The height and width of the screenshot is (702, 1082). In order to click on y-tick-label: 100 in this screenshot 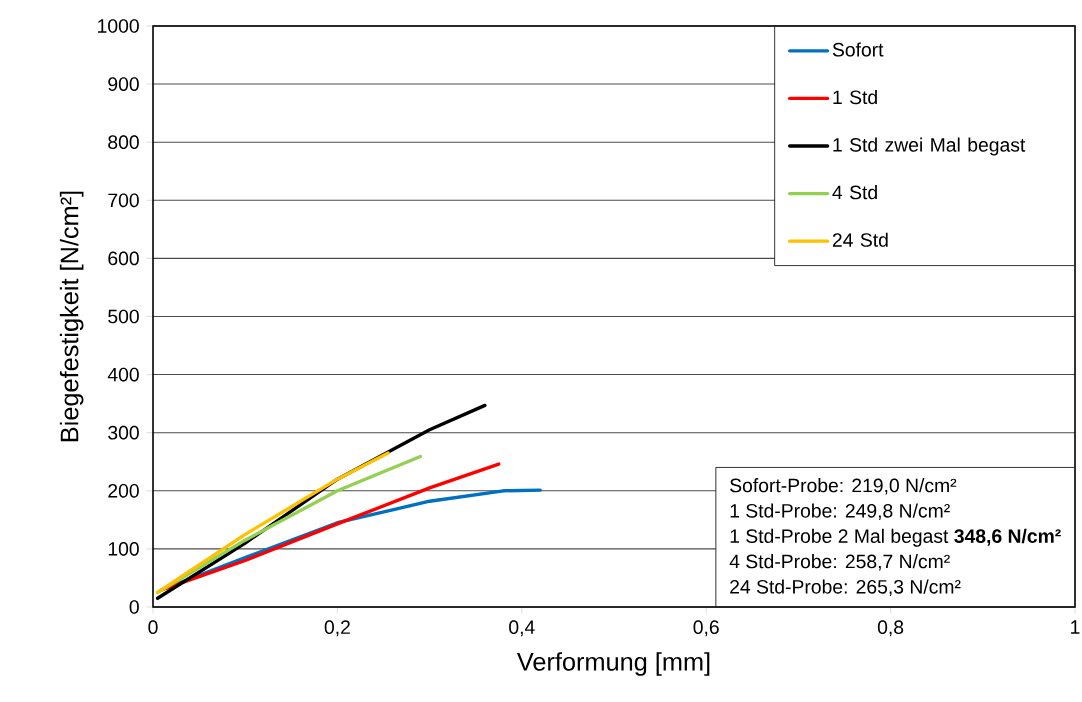, I will do `click(123, 549)`.